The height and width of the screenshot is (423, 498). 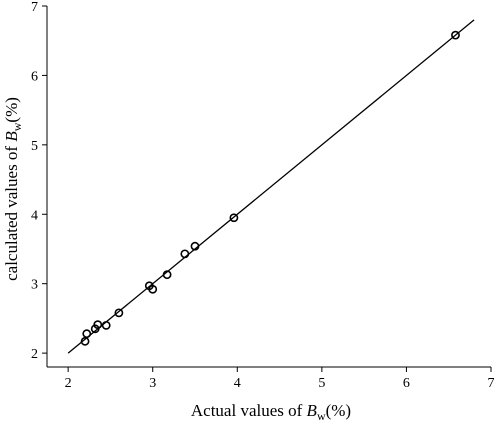 What do you see at coordinates (271, 412) in the screenshot?
I see `x-axis-title: Actual values of Bw(%)` at bounding box center [271, 412].